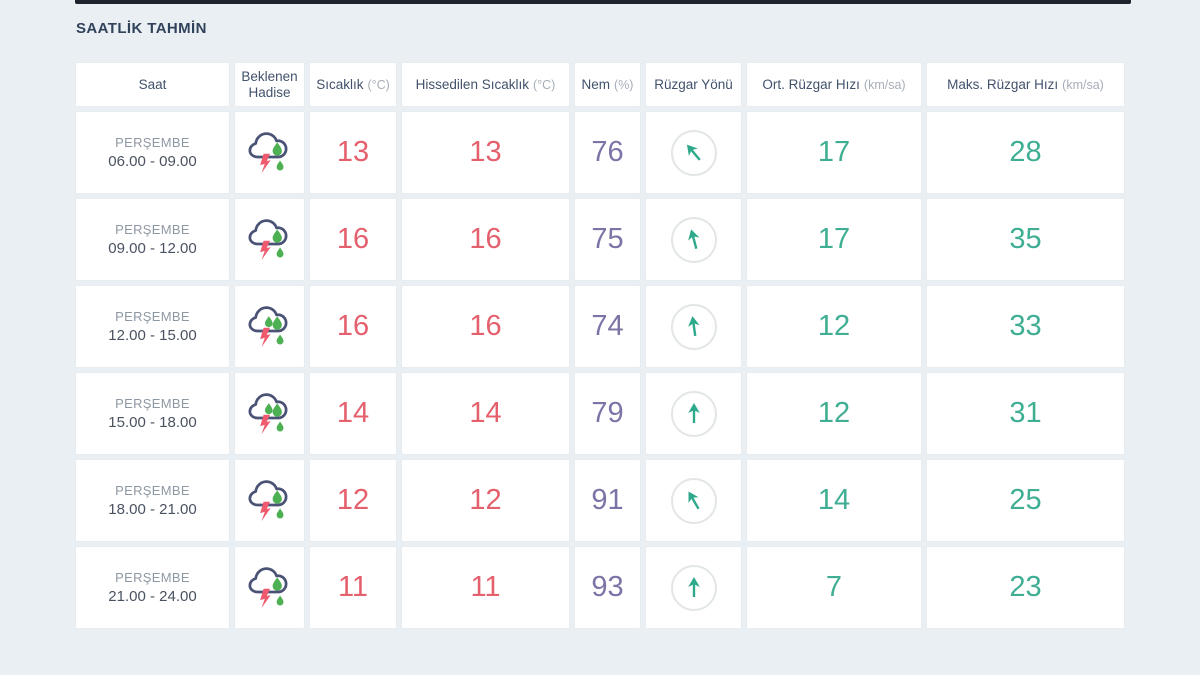 This screenshot has width=1200, height=675. I want to click on header-expected-condition: Beklenen Hadise, so click(269, 84).